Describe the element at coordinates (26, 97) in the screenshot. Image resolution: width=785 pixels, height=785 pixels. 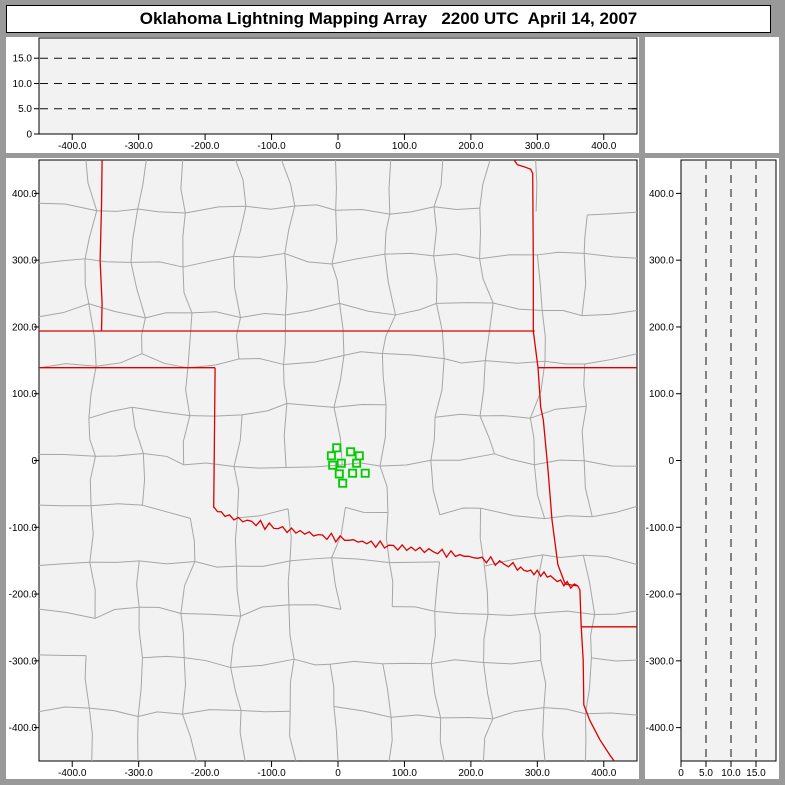
I see `altitude-axis-ticks-left: 0 5.0 10.0 15.0` at that location.